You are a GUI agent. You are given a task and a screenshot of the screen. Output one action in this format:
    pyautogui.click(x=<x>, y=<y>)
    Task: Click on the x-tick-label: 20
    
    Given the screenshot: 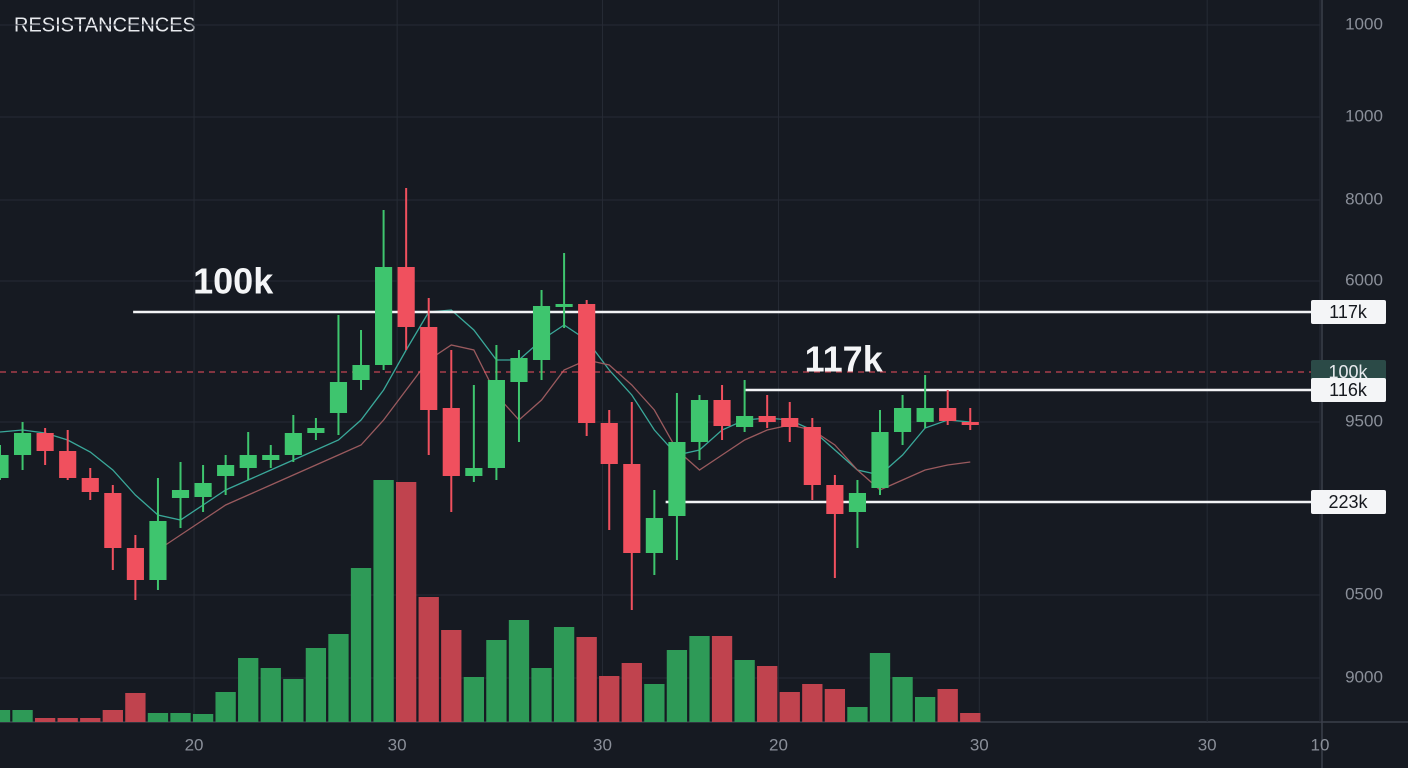 What is the action you would take?
    pyautogui.click(x=194, y=744)
    